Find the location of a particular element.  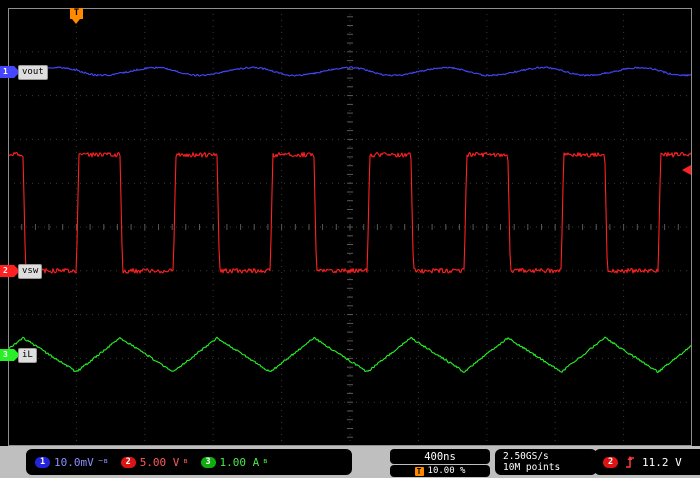

ch3-il-trace is located at coordinates (350, 355).